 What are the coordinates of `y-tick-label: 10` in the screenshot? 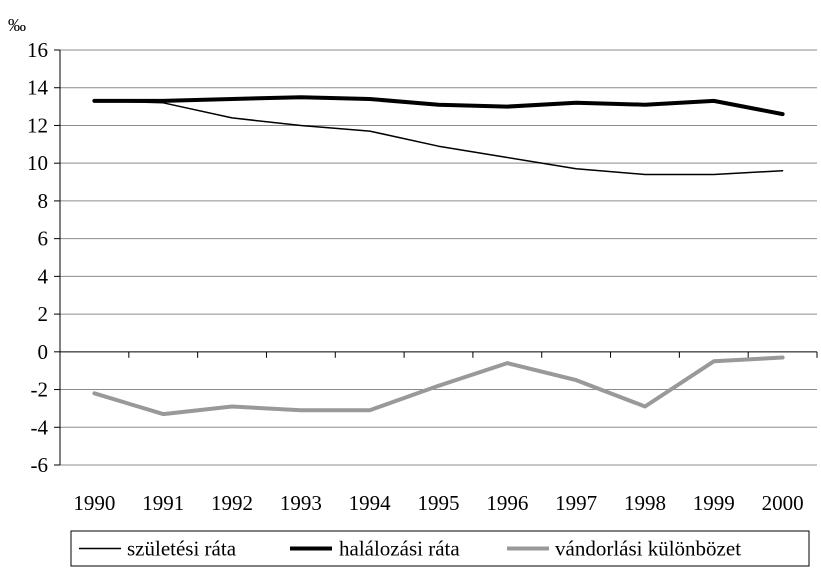 It's located at (37, 163).